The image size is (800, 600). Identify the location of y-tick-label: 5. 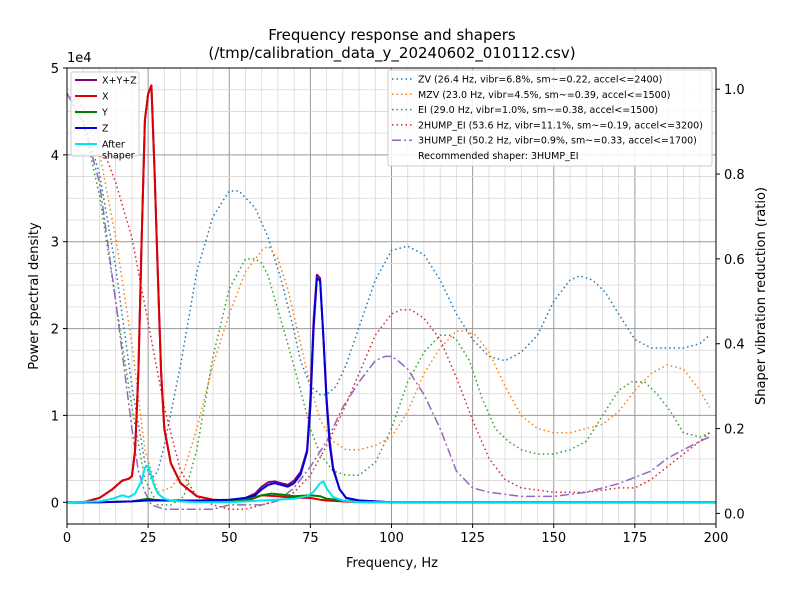
(55, 69).